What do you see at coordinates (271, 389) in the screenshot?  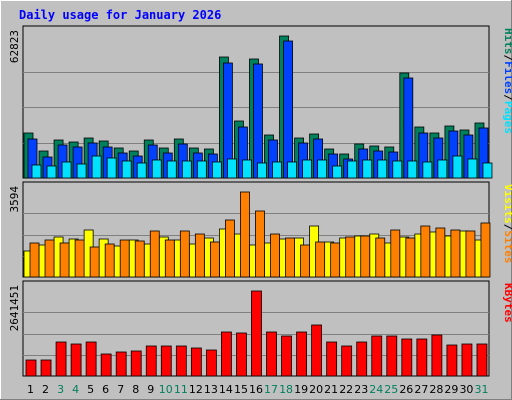 I see `x-tick-label-day-17: 17` at bounding box center [271, 389].